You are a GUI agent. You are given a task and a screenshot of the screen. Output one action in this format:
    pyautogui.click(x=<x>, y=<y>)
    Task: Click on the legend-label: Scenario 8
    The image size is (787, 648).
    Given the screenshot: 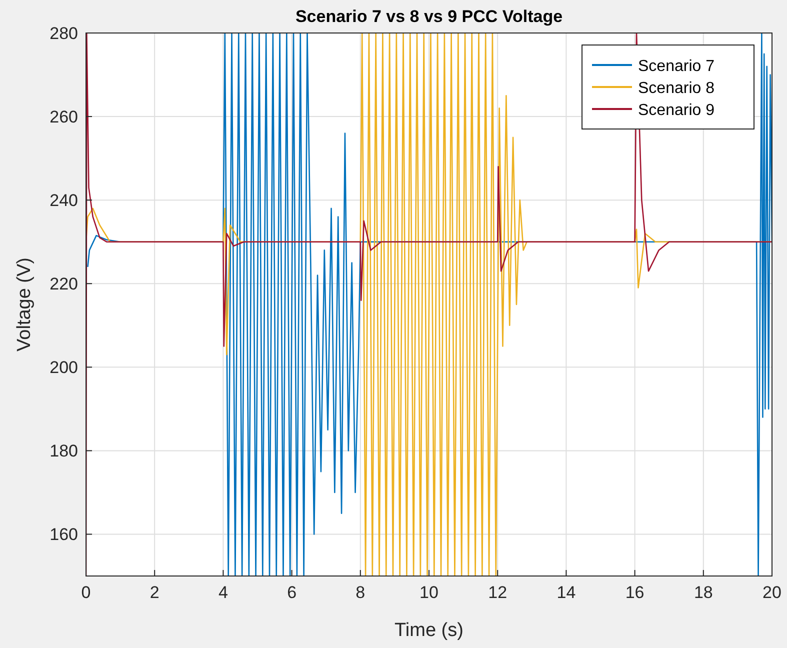 What is the action you would take?
    pyautogui.click(x=676, y=88)
    